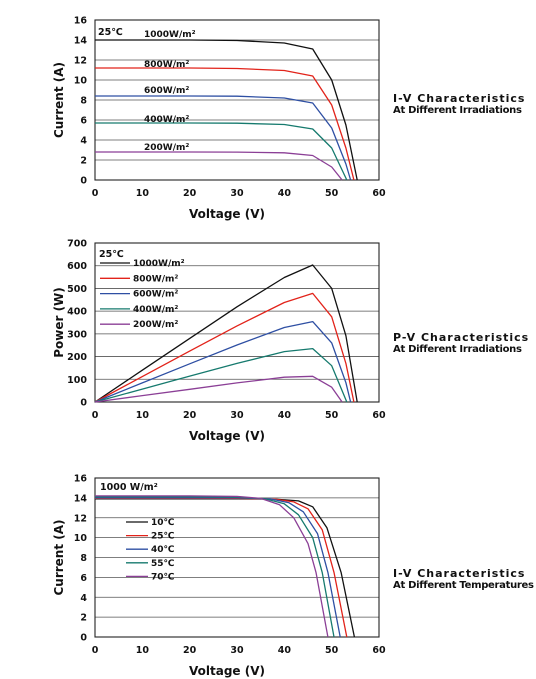 Image resolution: width=536 pixels, height=679 pixels. What do you see at coordinates (166, 148) in the screenshot?
I see `series-label: 200W/m²` at bounding box center [166, 148].